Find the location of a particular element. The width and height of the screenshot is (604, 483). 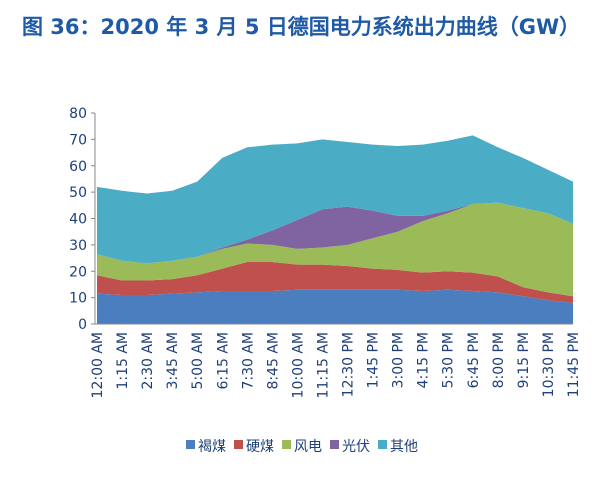

chart-title: 图 36：2020 年 3 月 5 日德国电力系统出力曲线（GW） is located at coordinates (301, 27).